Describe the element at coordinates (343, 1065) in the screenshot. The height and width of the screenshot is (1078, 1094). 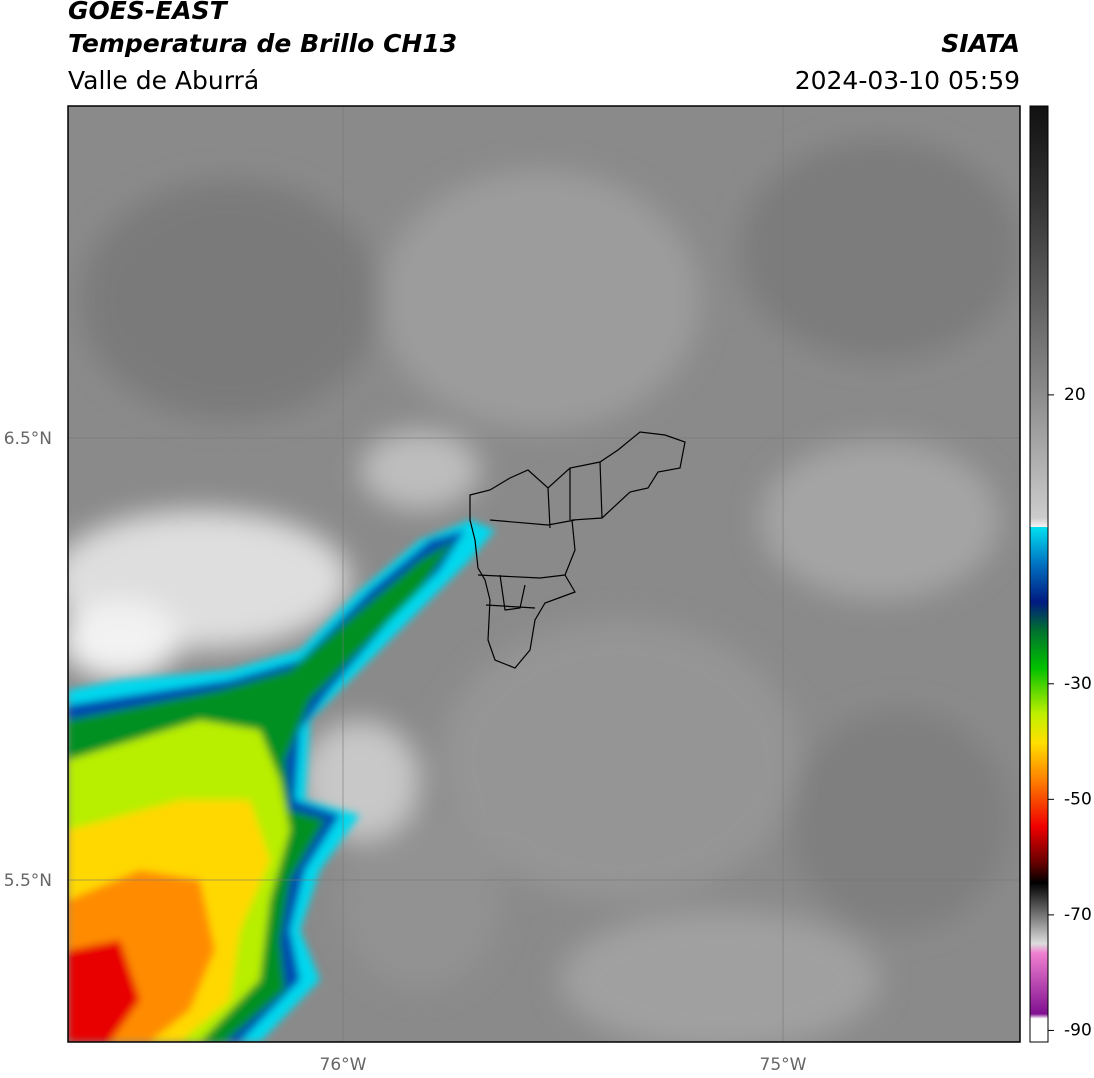
I see `lon-label: 76°W` at that location.